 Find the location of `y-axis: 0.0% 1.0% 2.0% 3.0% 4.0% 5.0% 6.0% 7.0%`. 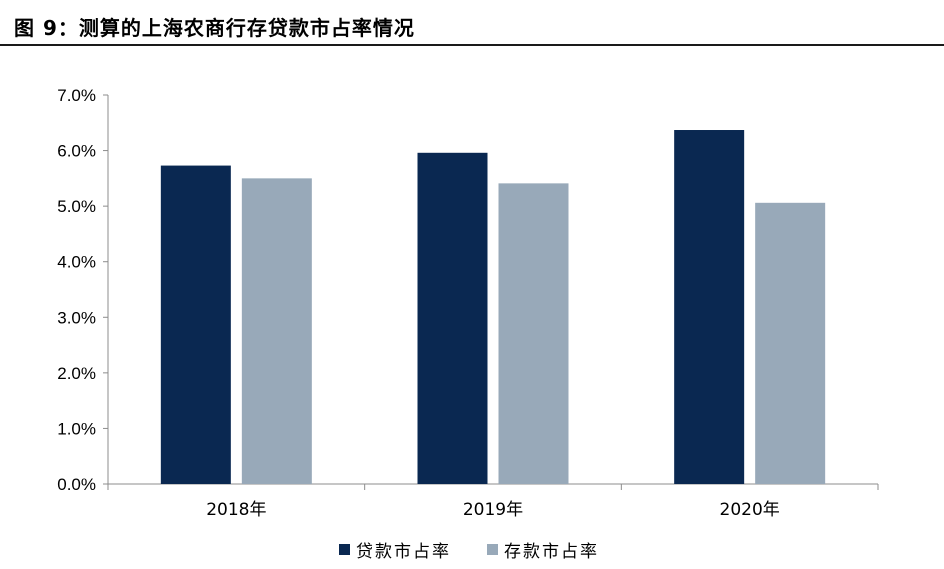

y-axis: 0.0% 1.0% 2.0% 3.0% 4.0% 5.0% 6.0% 7.0% is located at coordinates (83, 290).